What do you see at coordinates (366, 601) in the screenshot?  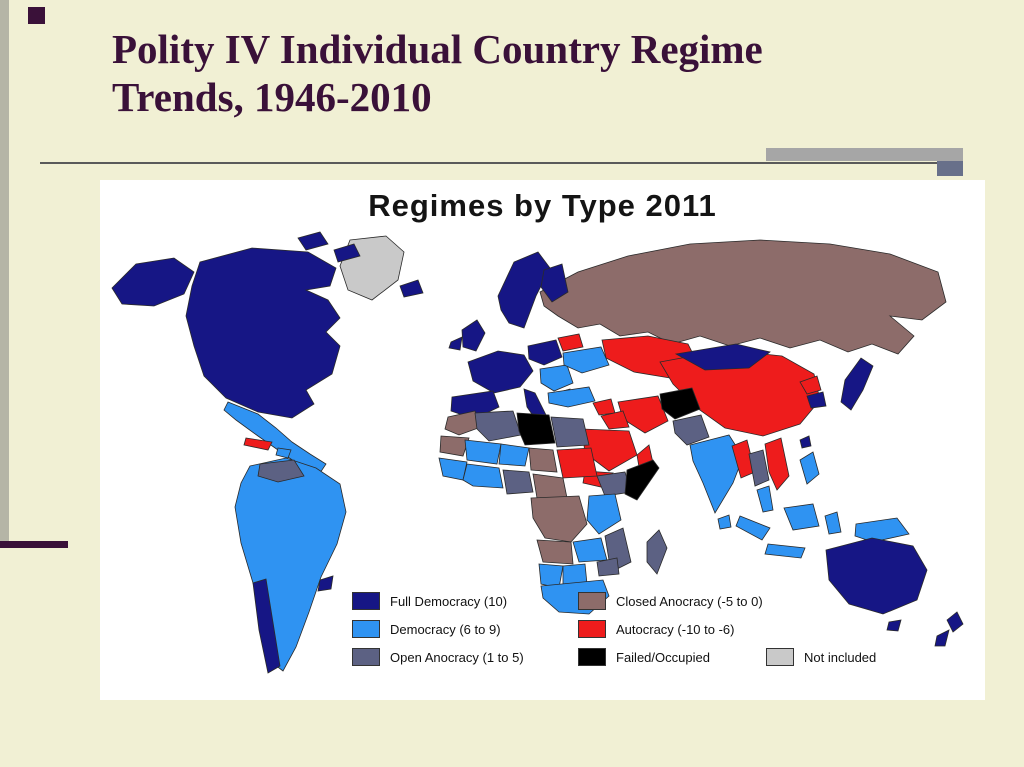 I see `legend-swatch-full-democracy` at bounding box center [366, 601].